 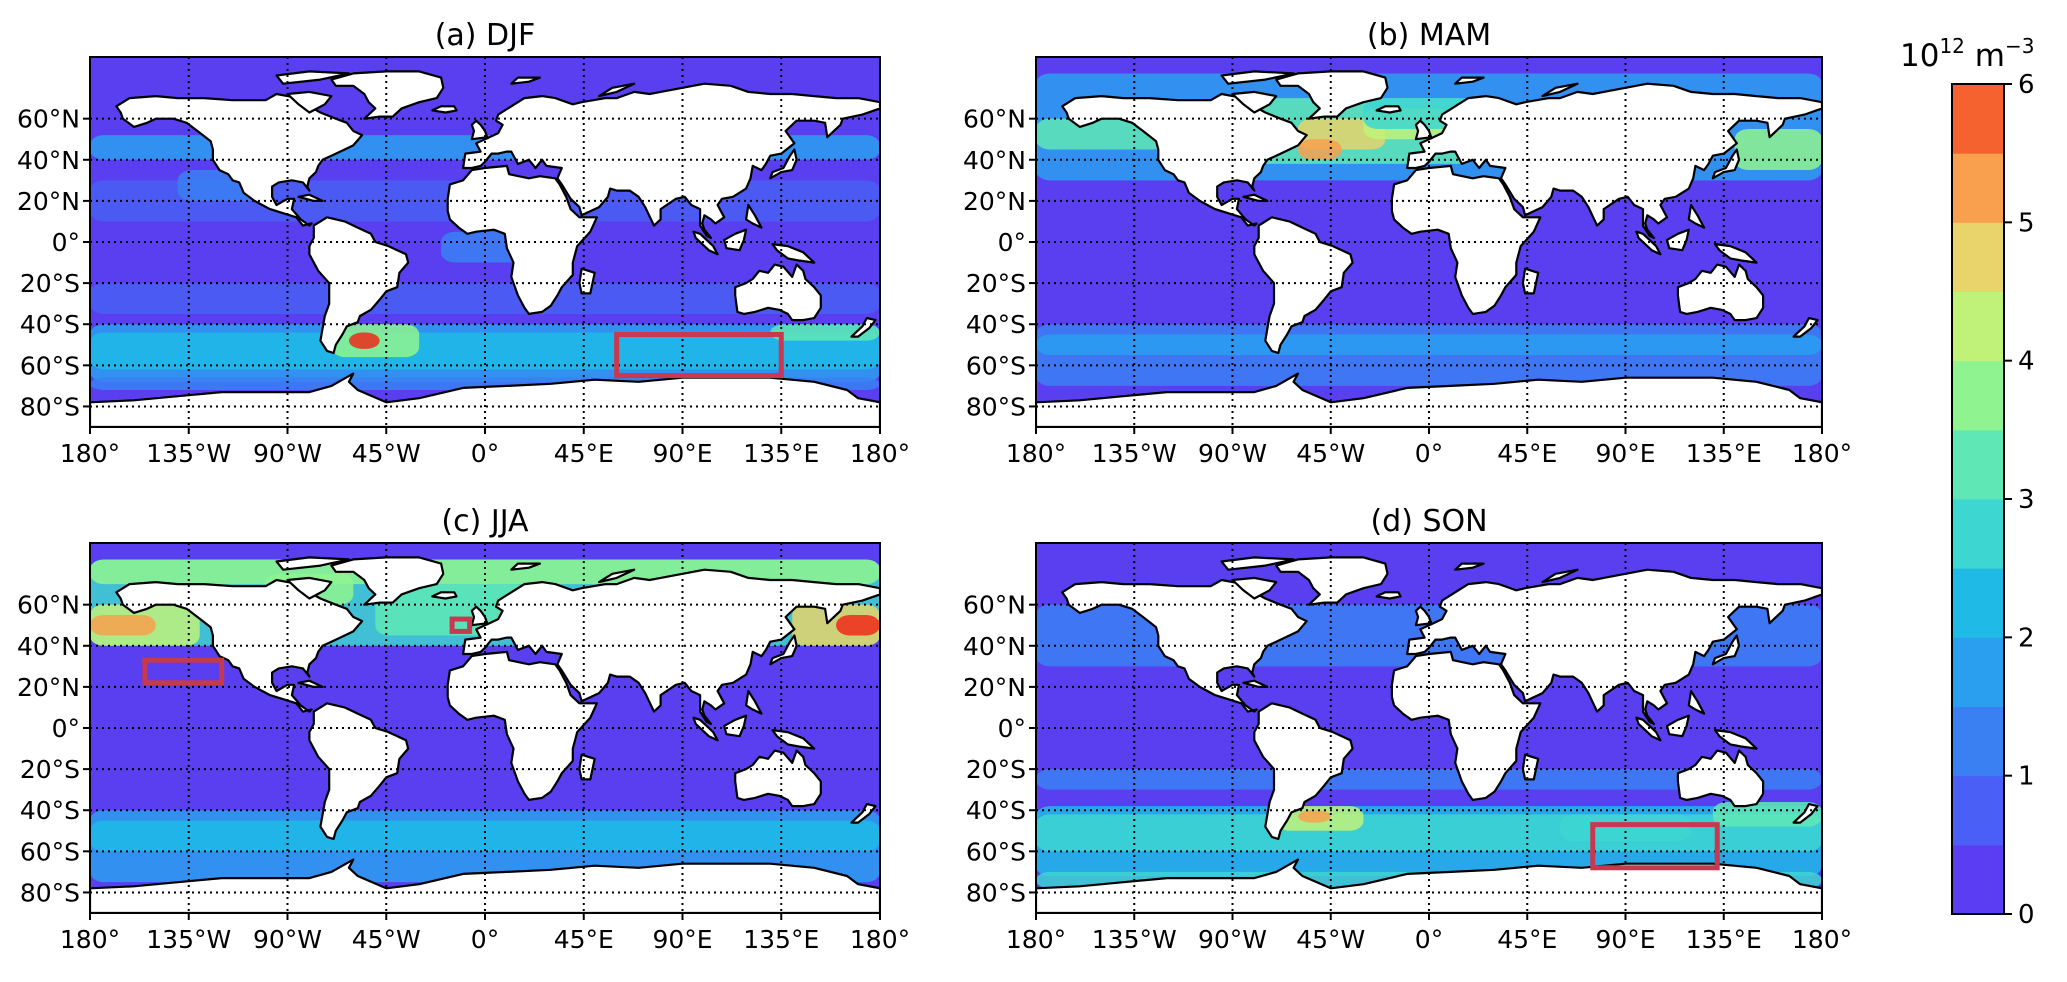 I want to click on colorbar-unit-label: 1012 m−3, so click(x=1967, y=54).